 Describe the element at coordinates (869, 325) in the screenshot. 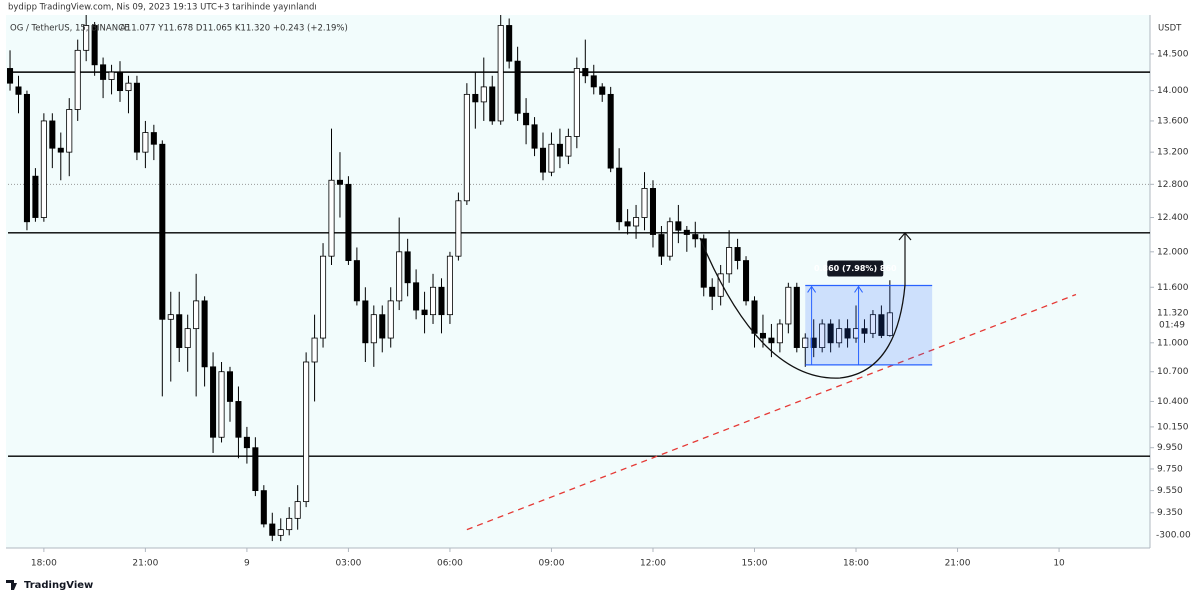

I see `measure-box` at that location.